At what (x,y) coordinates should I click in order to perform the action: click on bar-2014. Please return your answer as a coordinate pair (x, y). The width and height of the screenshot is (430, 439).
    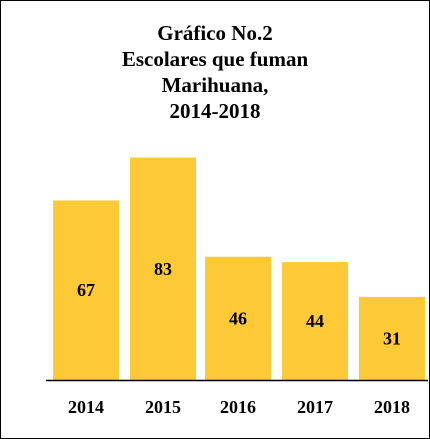
    Looking at the image, I should click on (86, 290).